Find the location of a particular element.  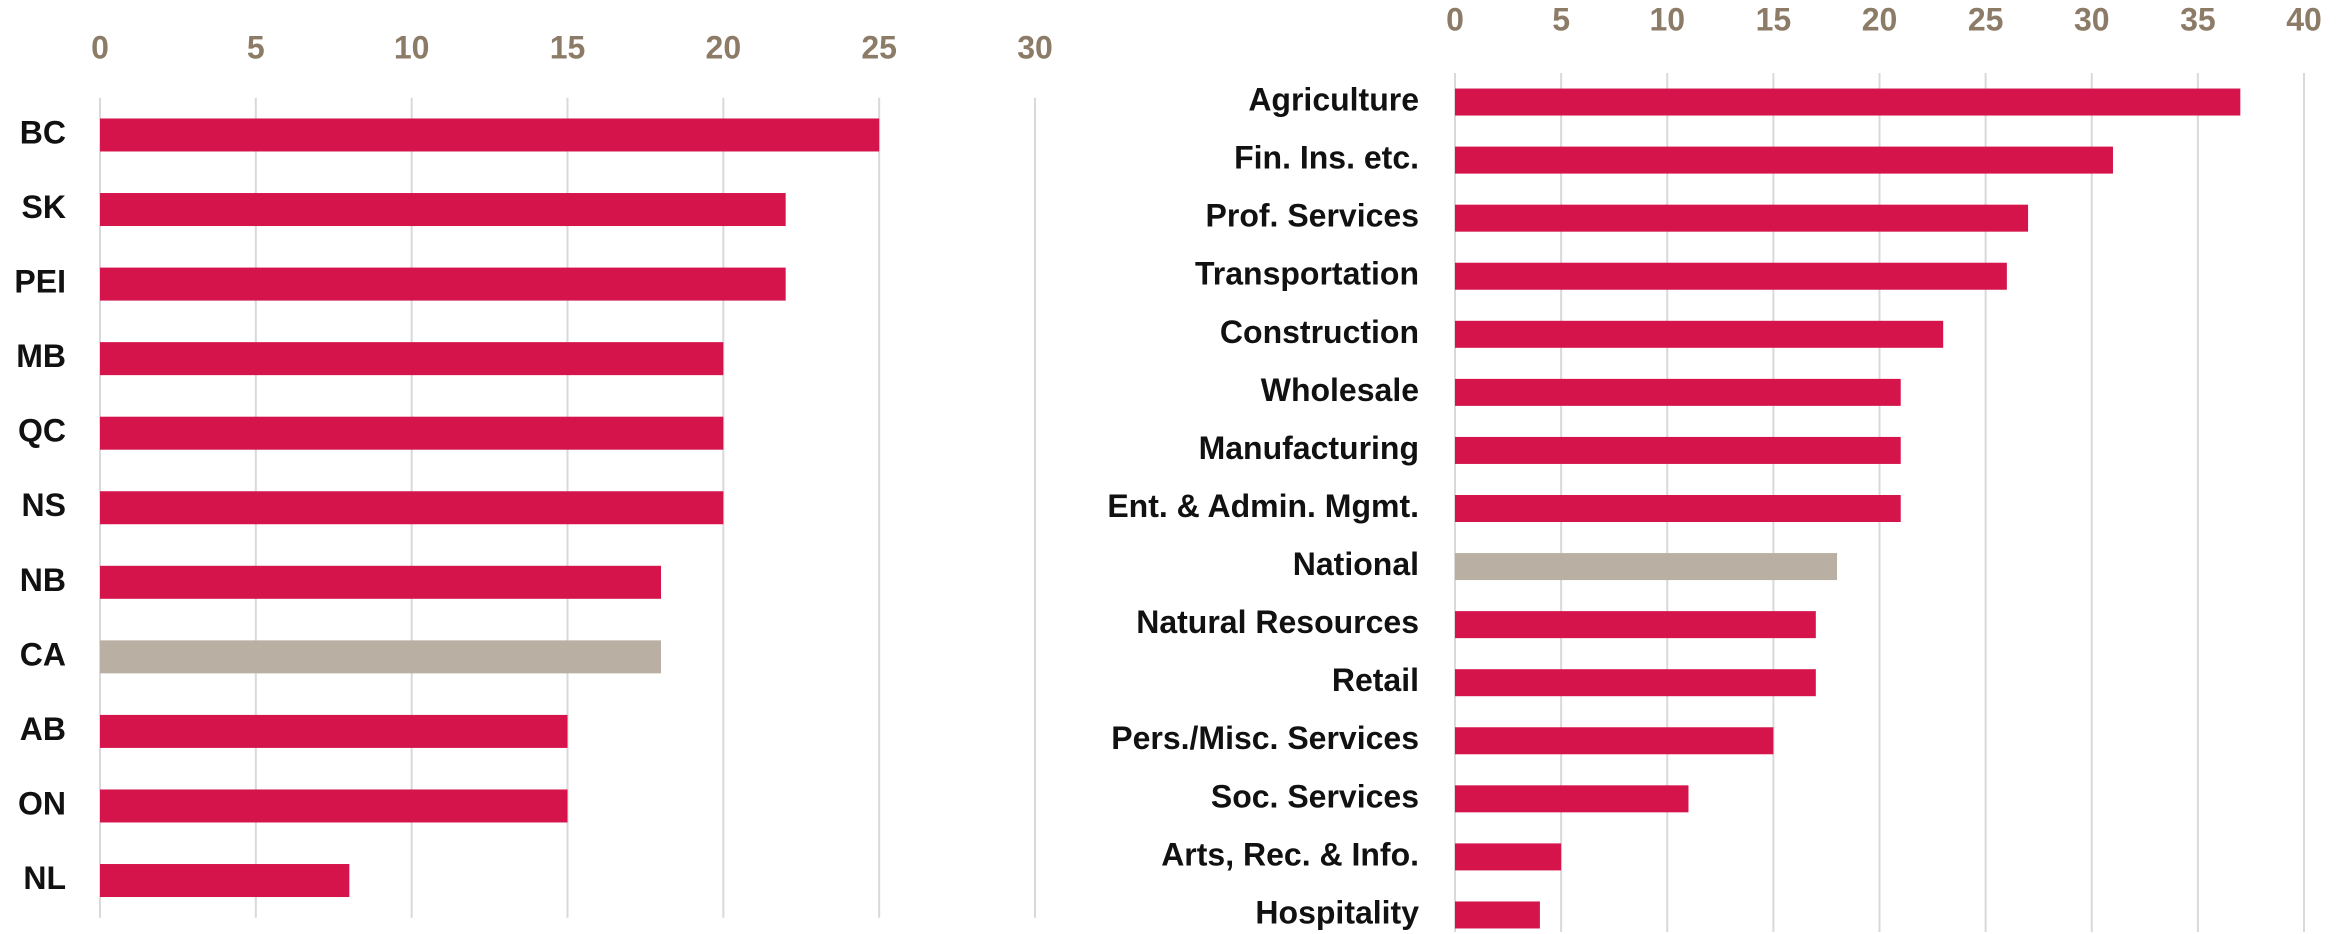

category-label: CA is located at coordinates (43, 654).